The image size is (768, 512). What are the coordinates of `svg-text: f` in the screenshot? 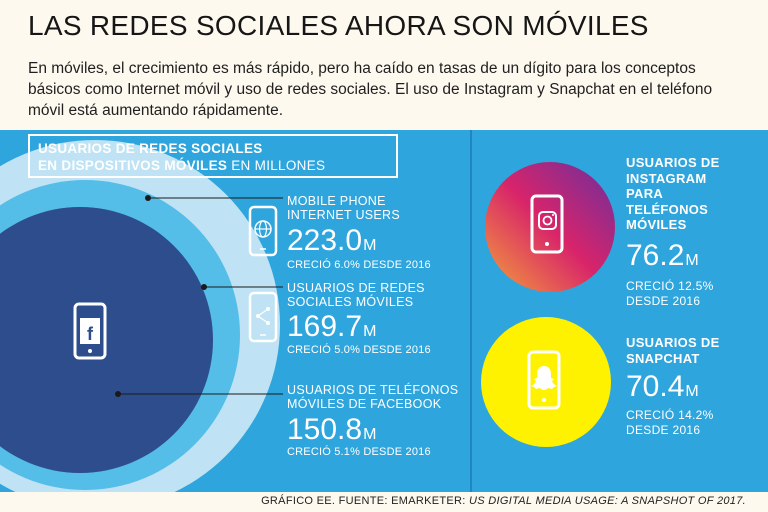 It's located at (90, 334).